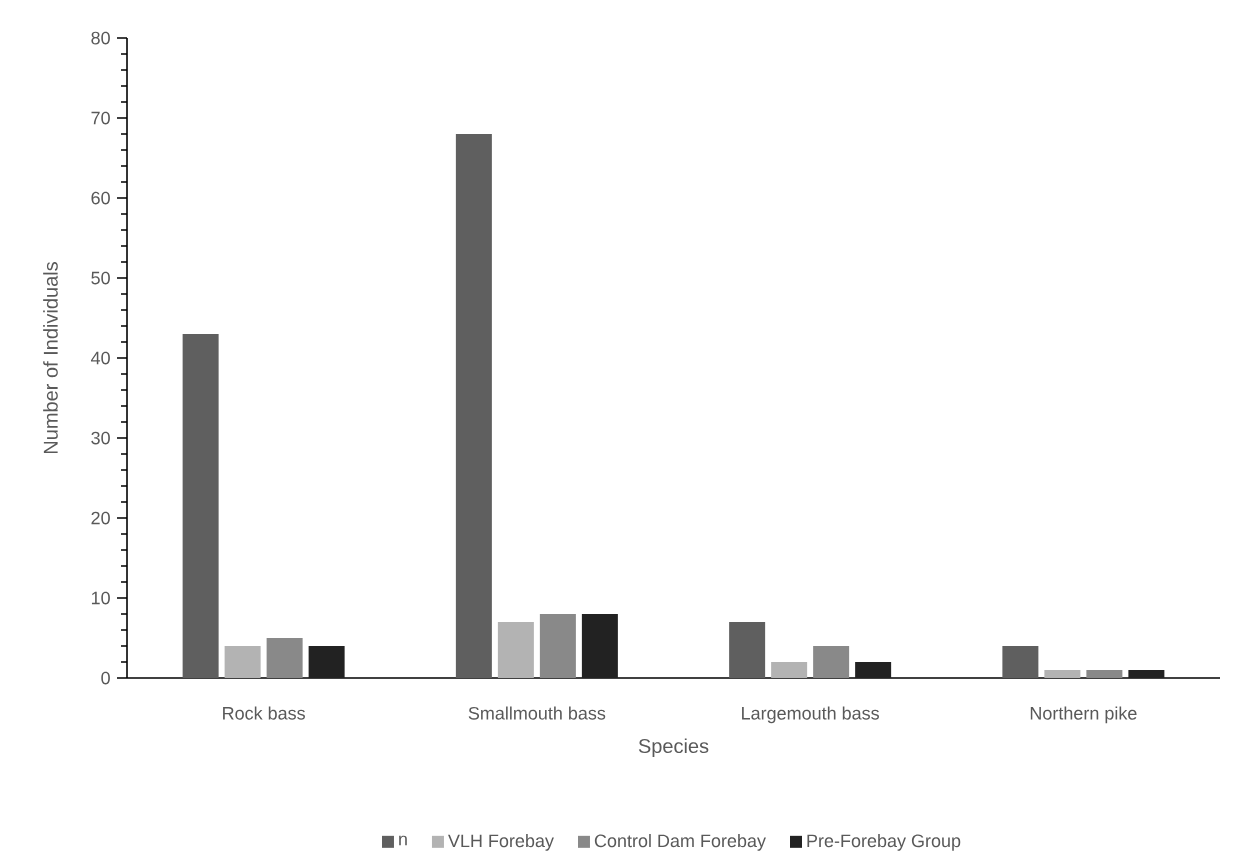  What do you see at coordinates (537, 713) in the screenshot?
I see `x-tick-label: Smallmouth bass` at bounding box center [537, 713].